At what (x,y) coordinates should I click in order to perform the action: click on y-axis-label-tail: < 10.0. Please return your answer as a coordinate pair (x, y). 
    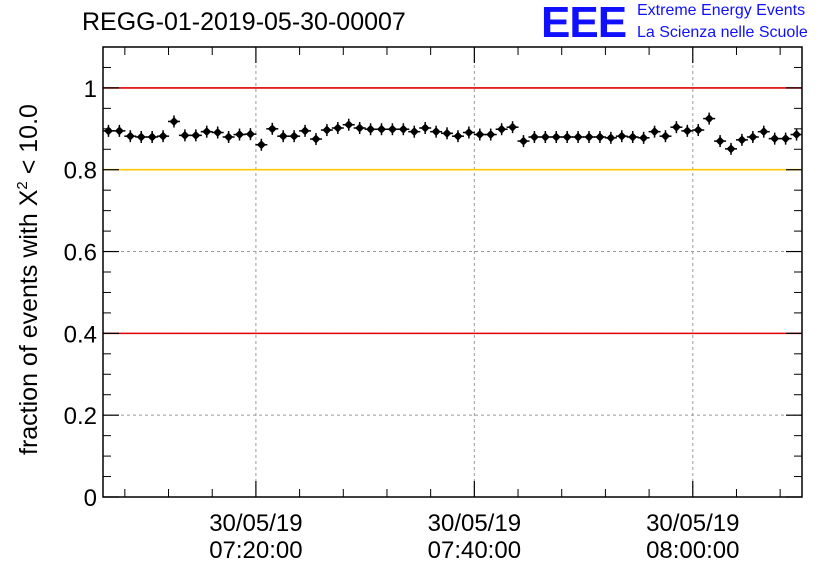
    Looking at the image, I should click on (29, 142).